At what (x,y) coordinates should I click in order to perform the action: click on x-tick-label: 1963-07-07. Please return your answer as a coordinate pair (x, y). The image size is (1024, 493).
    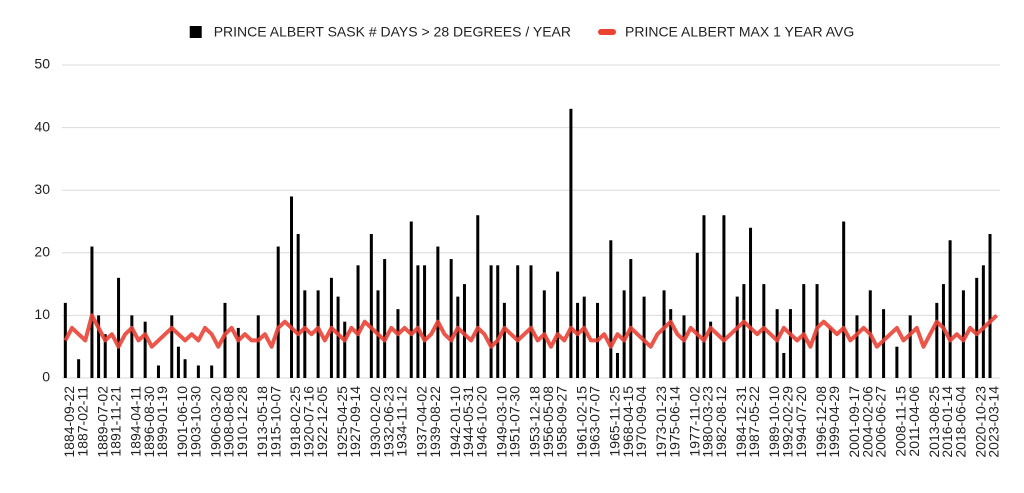
    Looking at the image, I should click on (595, 422).